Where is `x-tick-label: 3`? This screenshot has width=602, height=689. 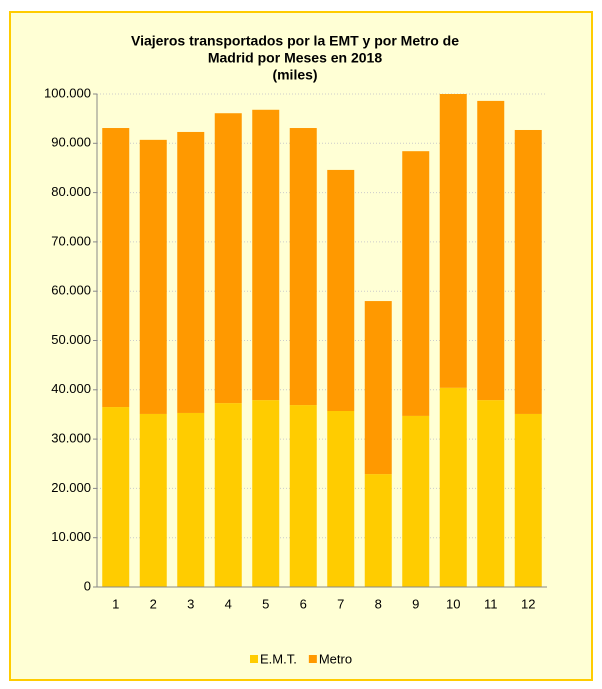
x-tick-label: 3 is located at coordinates (190, 603).